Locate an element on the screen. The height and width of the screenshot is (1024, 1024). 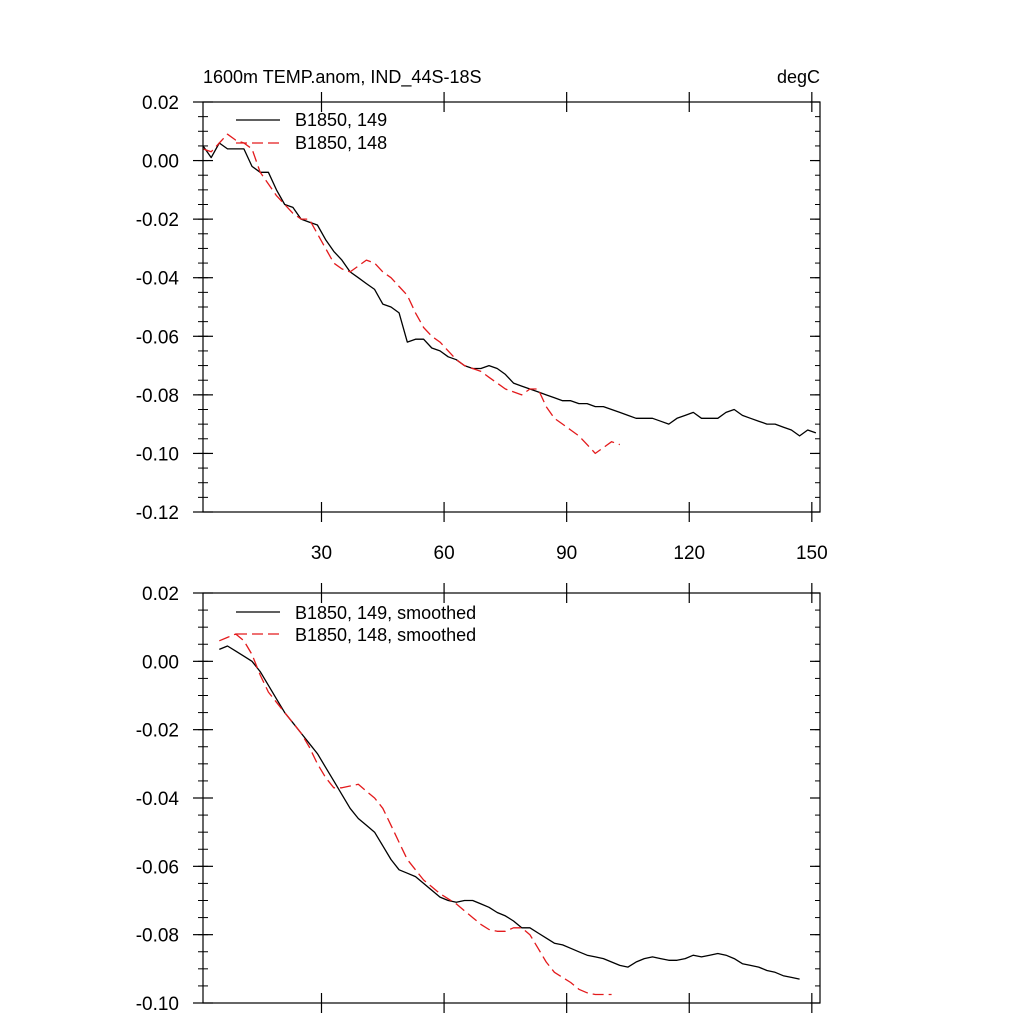
x-tick-label: 120 is located at coordinates (689, 553).